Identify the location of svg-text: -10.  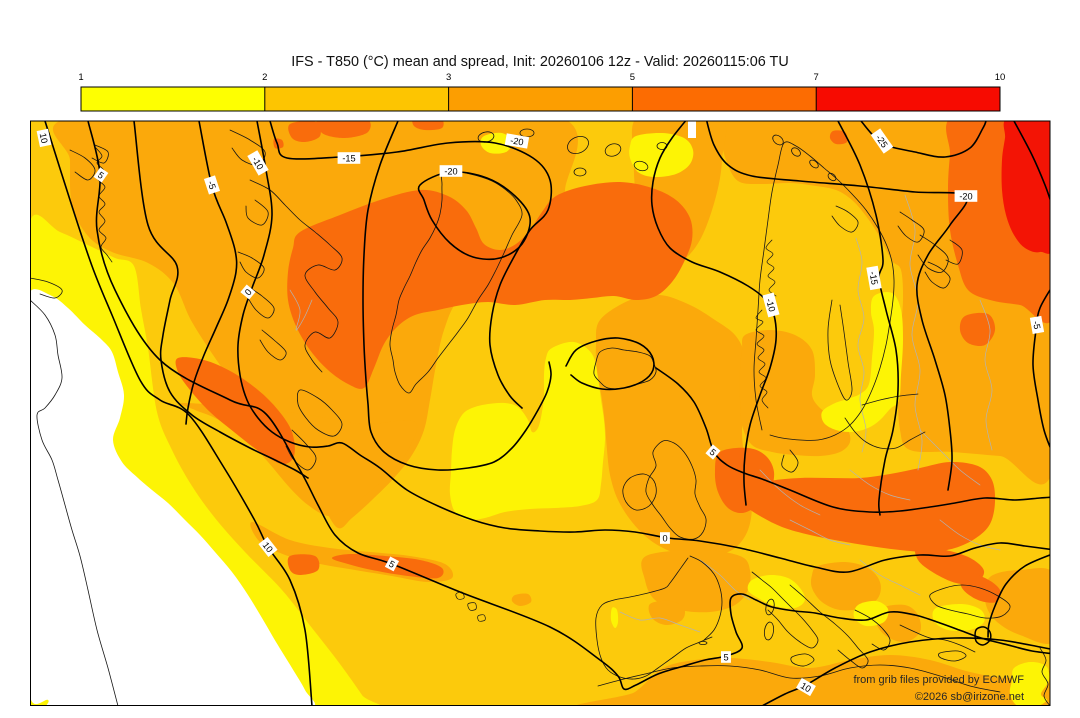
(770, 304).